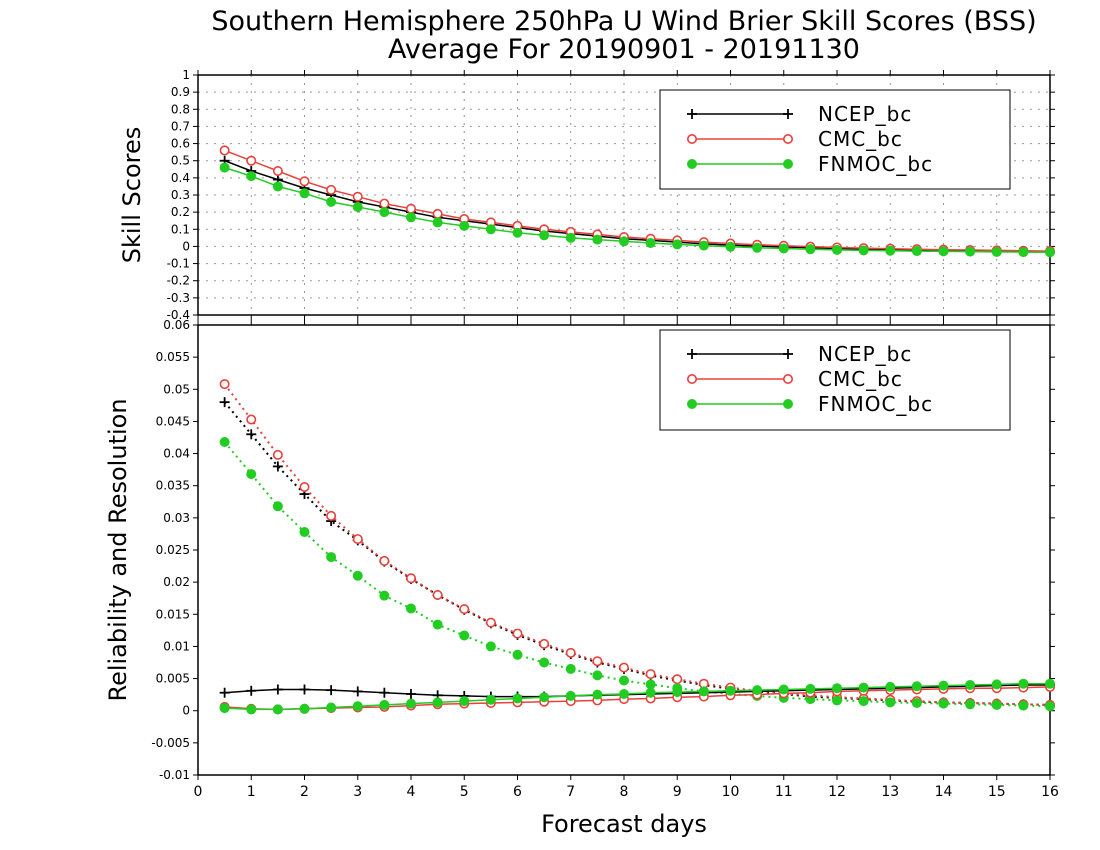 This screenshot has width=1100, height=850. What do you see at coordinates (464, 792) in the screenshot?
I see `x-tick-label: 5` at bounding box center [464, 792].